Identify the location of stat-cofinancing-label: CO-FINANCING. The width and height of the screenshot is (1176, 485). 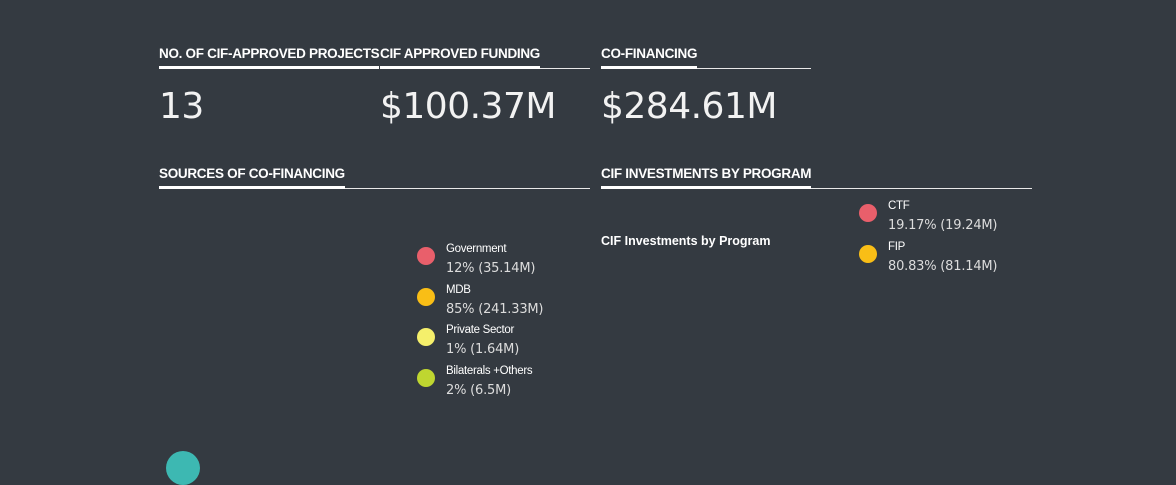
(649, 57).